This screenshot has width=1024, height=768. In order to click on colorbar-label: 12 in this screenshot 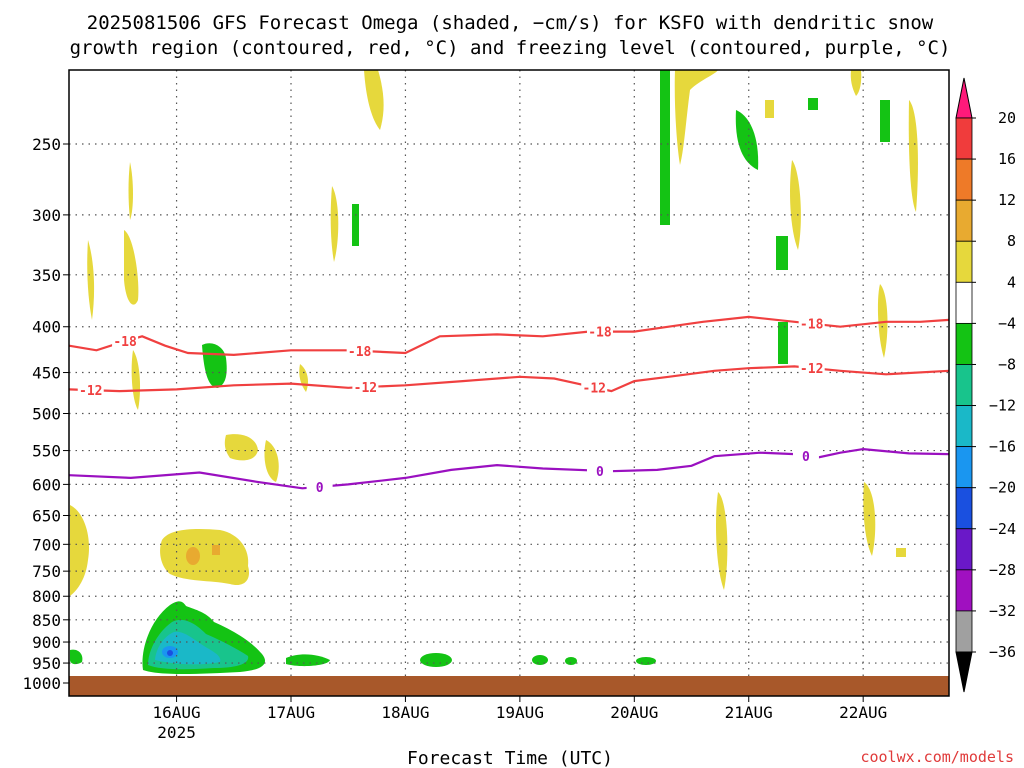, I will do `click(1007, 200)`.